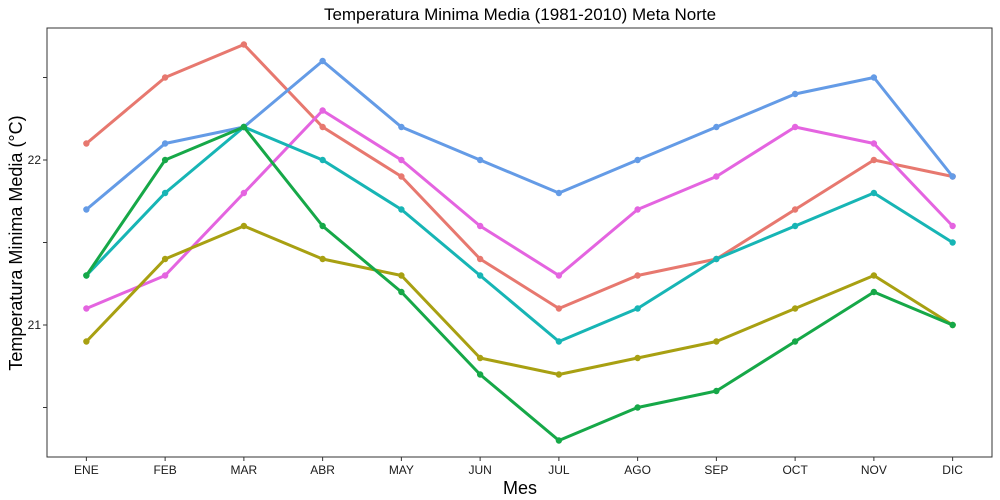  What do you see at coordinates (37, 242) in the screenshot?
I see `y-axis: 21 22` at bounding box center [37, 242].